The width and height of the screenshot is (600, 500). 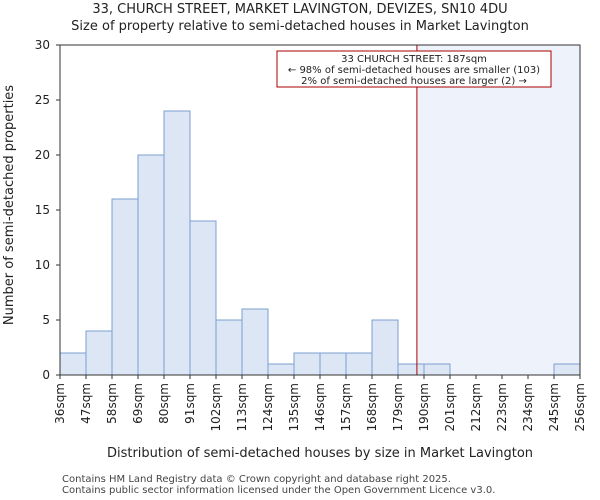 What do you see at coordinates (398, 407) in the screenshot?
I see `x-tick-label: 179sqm` at bounding box center [398, 407].